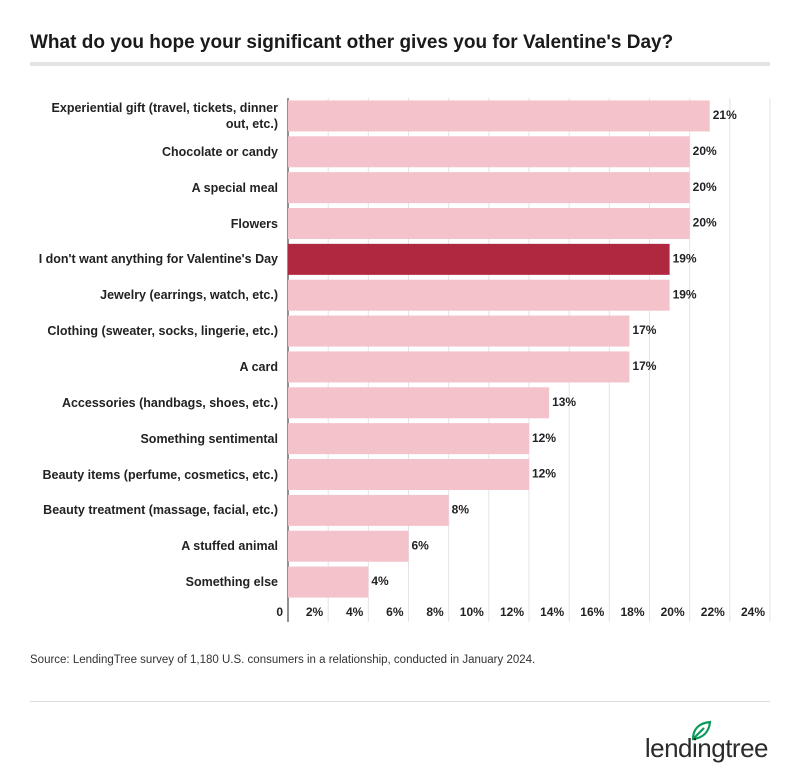 This screenshot has height=783, width=800. I want to click on category-label: A stuffed animal, so click(229, 546).